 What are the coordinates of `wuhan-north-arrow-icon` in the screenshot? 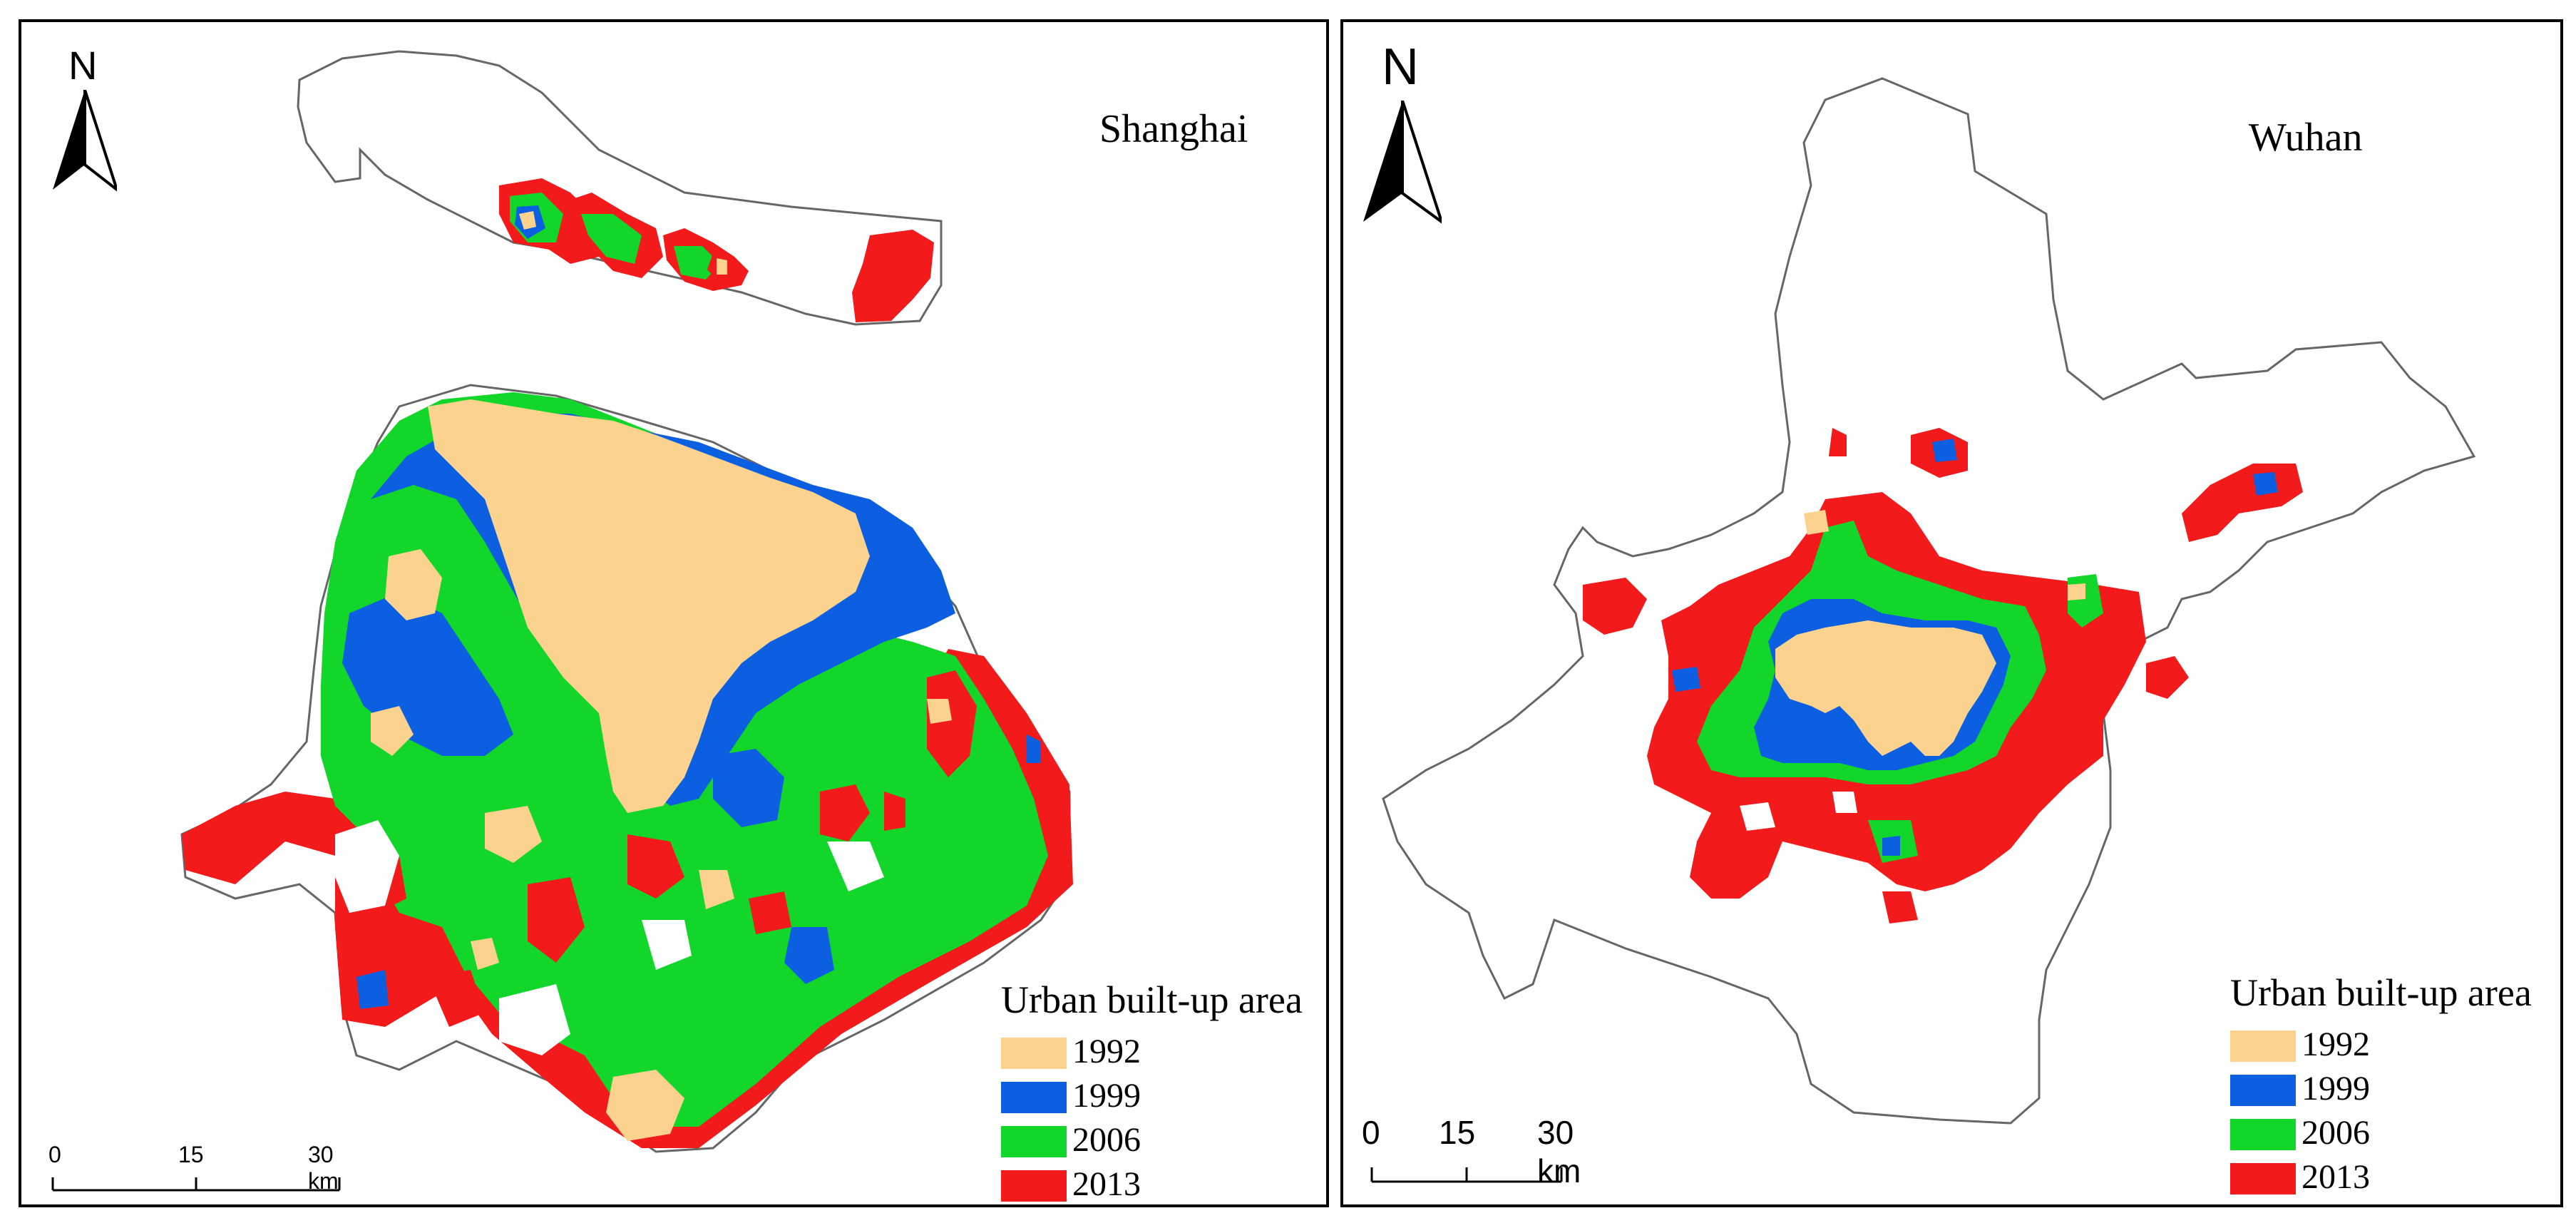 It's located at (1402, 162).